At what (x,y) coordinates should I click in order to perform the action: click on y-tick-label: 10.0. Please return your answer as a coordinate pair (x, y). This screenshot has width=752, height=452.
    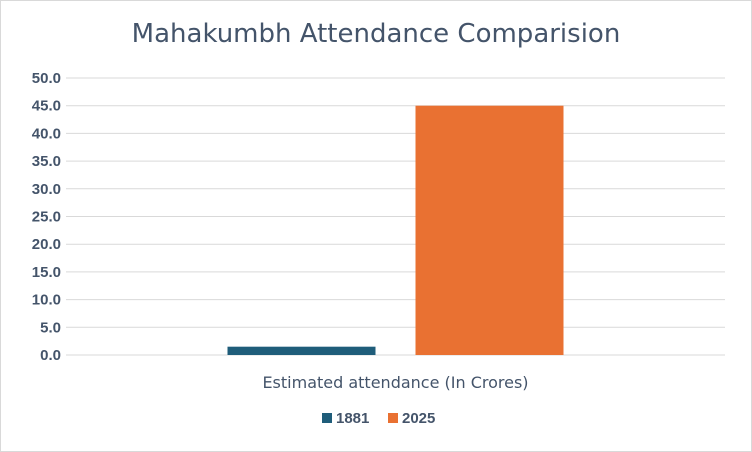
    Looking at the image, I should click on (46, 300).